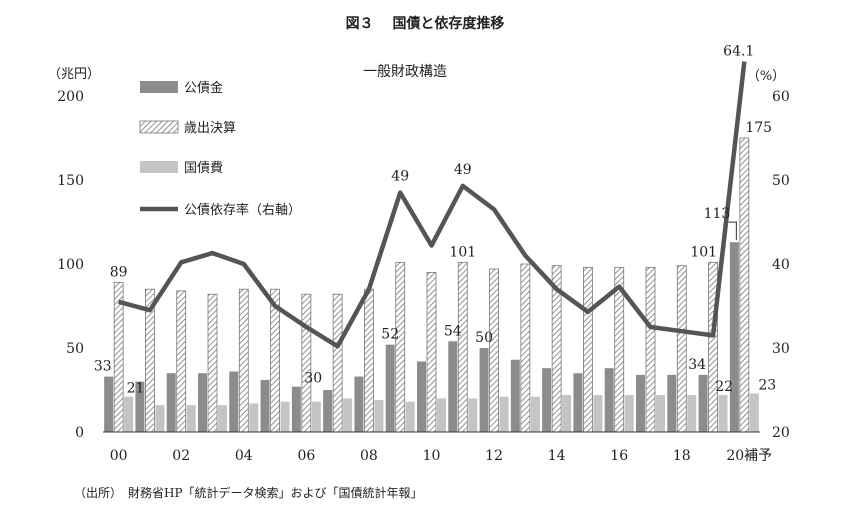 This screenshot has height=511, width=851. I want to click on left-tick-label: 50, so click(75, 349).